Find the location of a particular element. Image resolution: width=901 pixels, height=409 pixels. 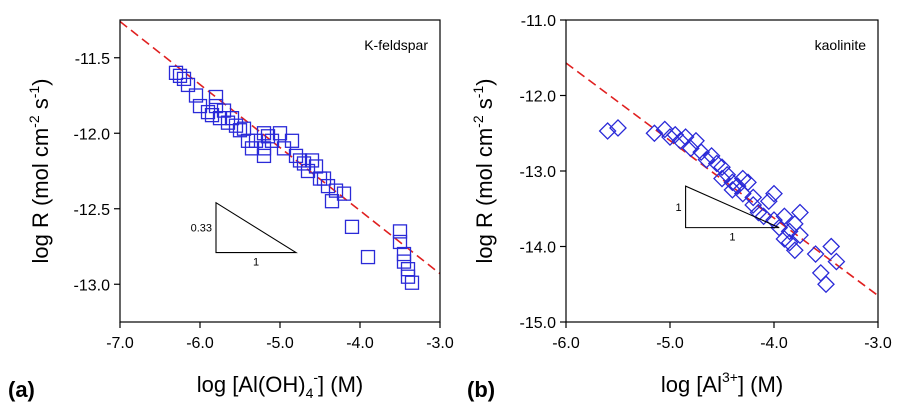

x-axis-label-sub: 4 is located at coordinates (310, 393).